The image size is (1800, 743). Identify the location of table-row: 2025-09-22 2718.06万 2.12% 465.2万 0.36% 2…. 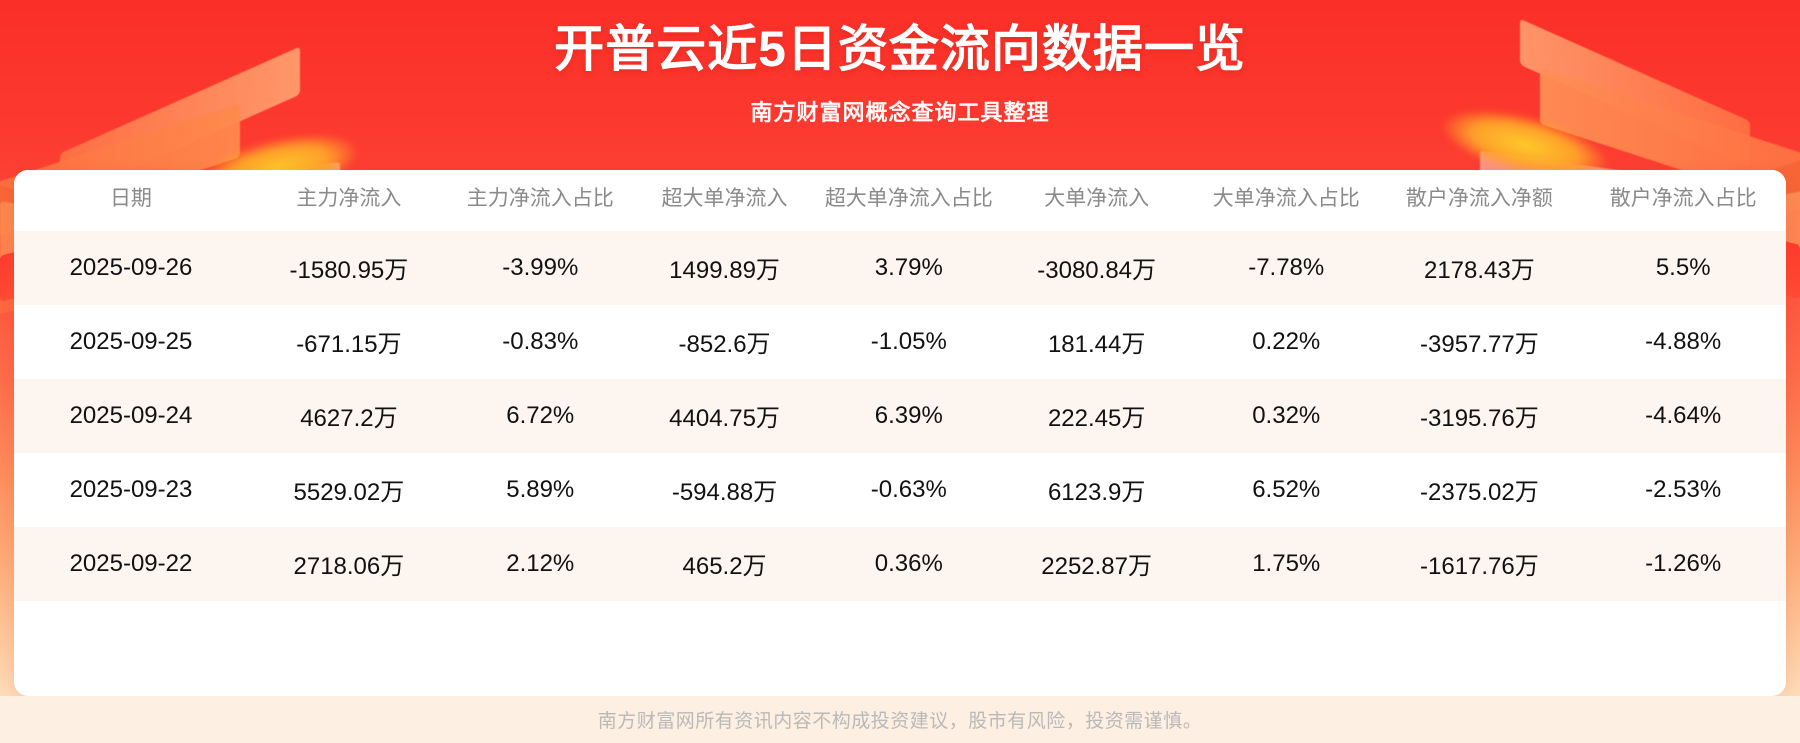
(900, 563).